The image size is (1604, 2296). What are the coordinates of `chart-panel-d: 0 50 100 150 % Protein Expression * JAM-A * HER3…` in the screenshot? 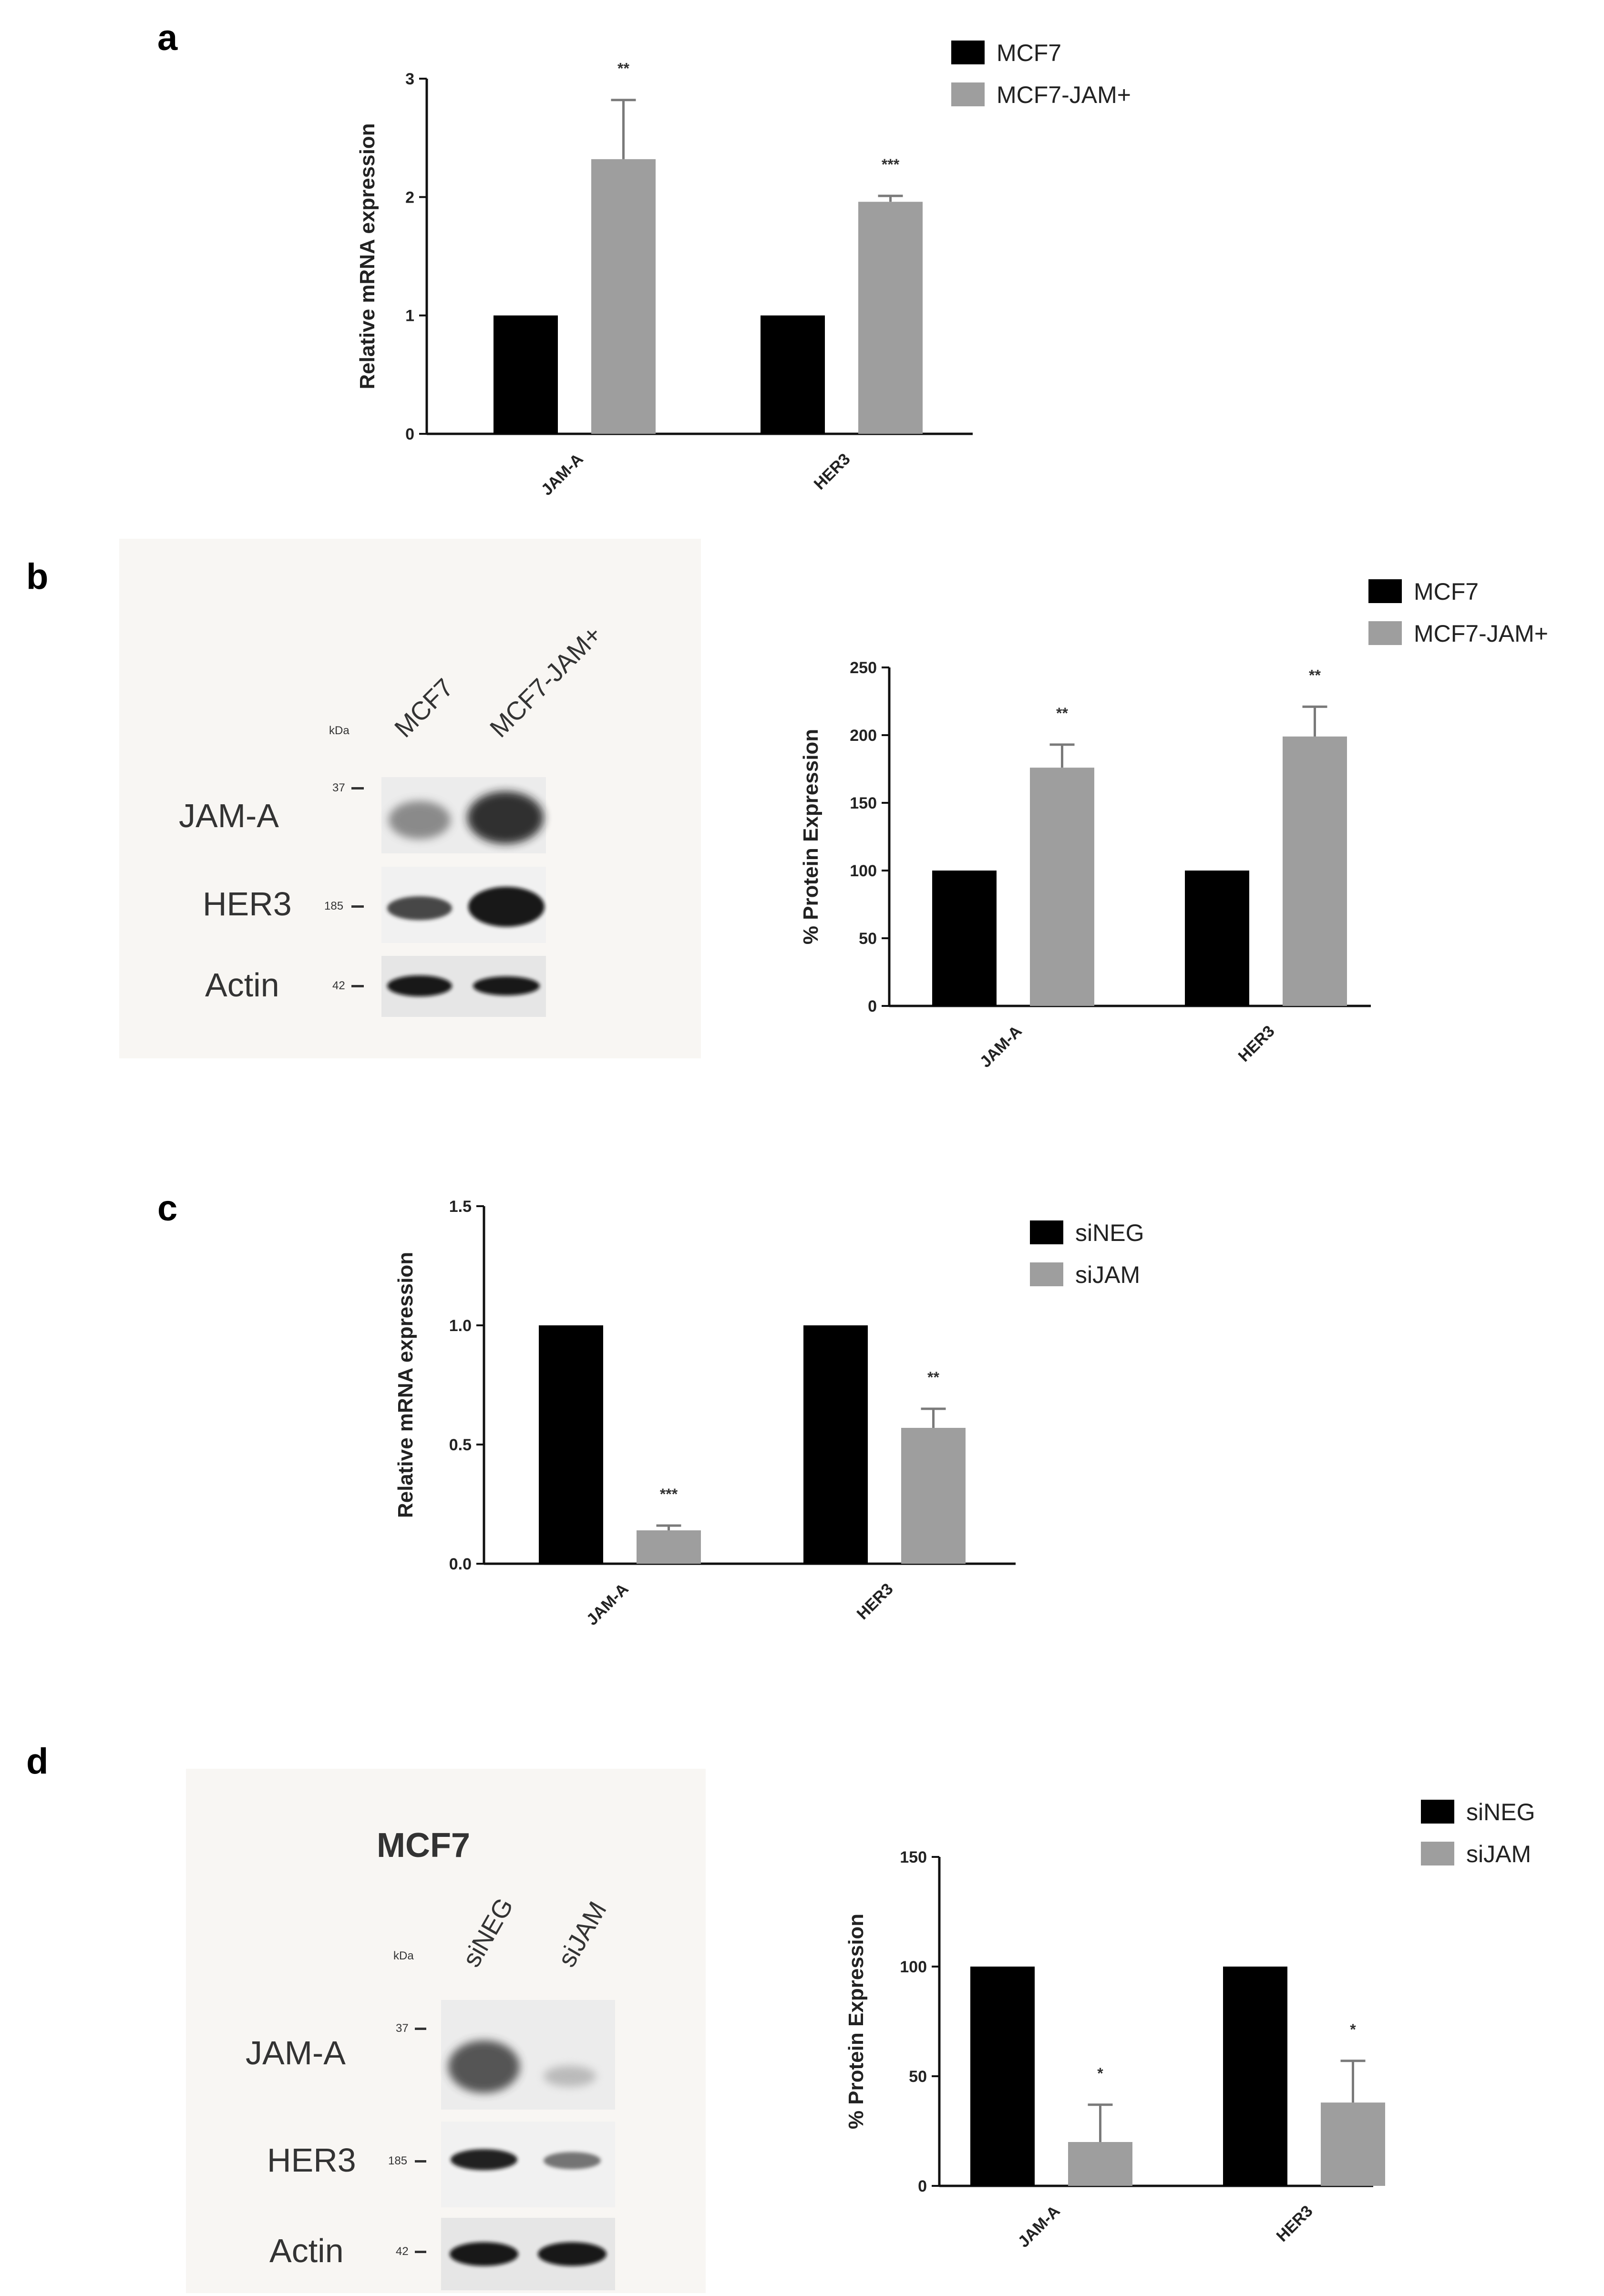 It's located at (1189, 2025).